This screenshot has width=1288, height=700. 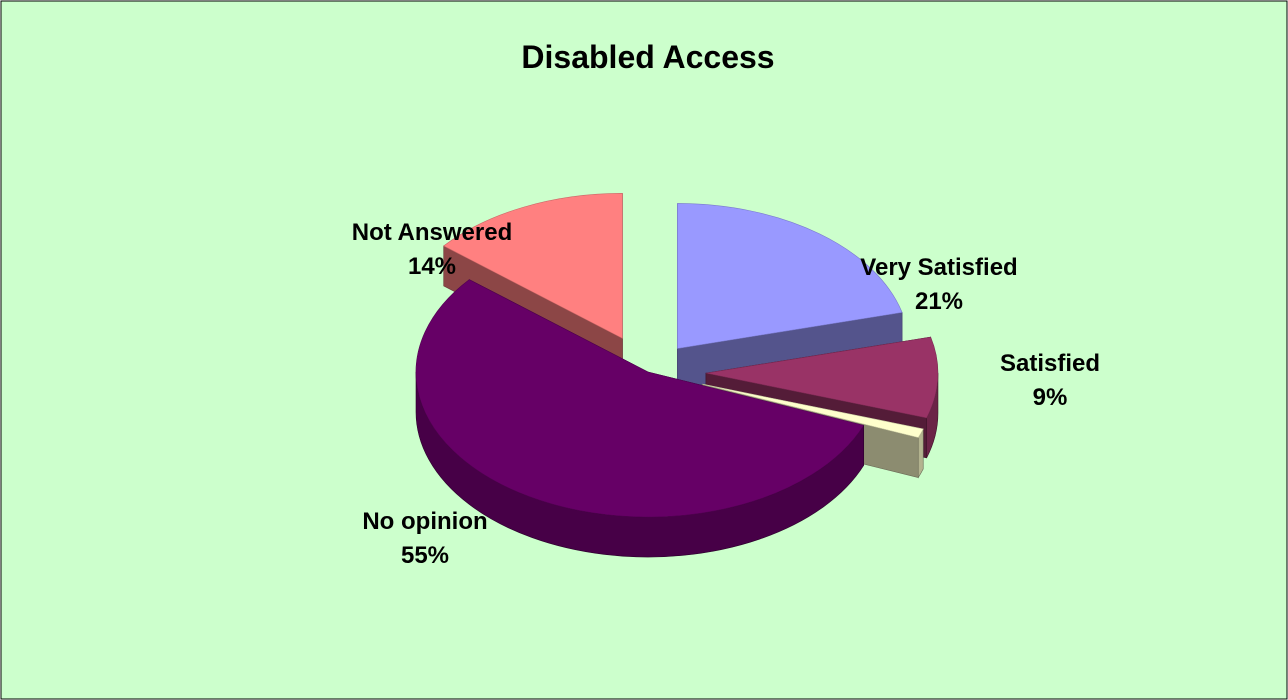 I want to click on label-no-opinion: No opinion 55%, so click(x=424, y=538).